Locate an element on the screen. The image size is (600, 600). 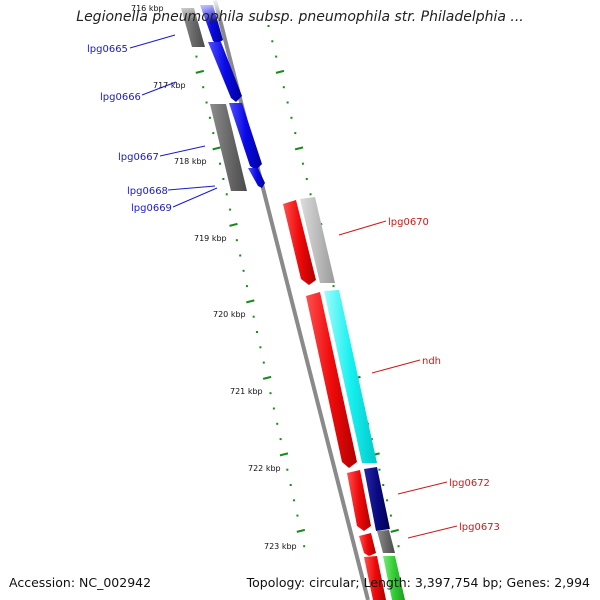
gene-label-lpg0669: lpg0669 is located at coordinates (151, 208).